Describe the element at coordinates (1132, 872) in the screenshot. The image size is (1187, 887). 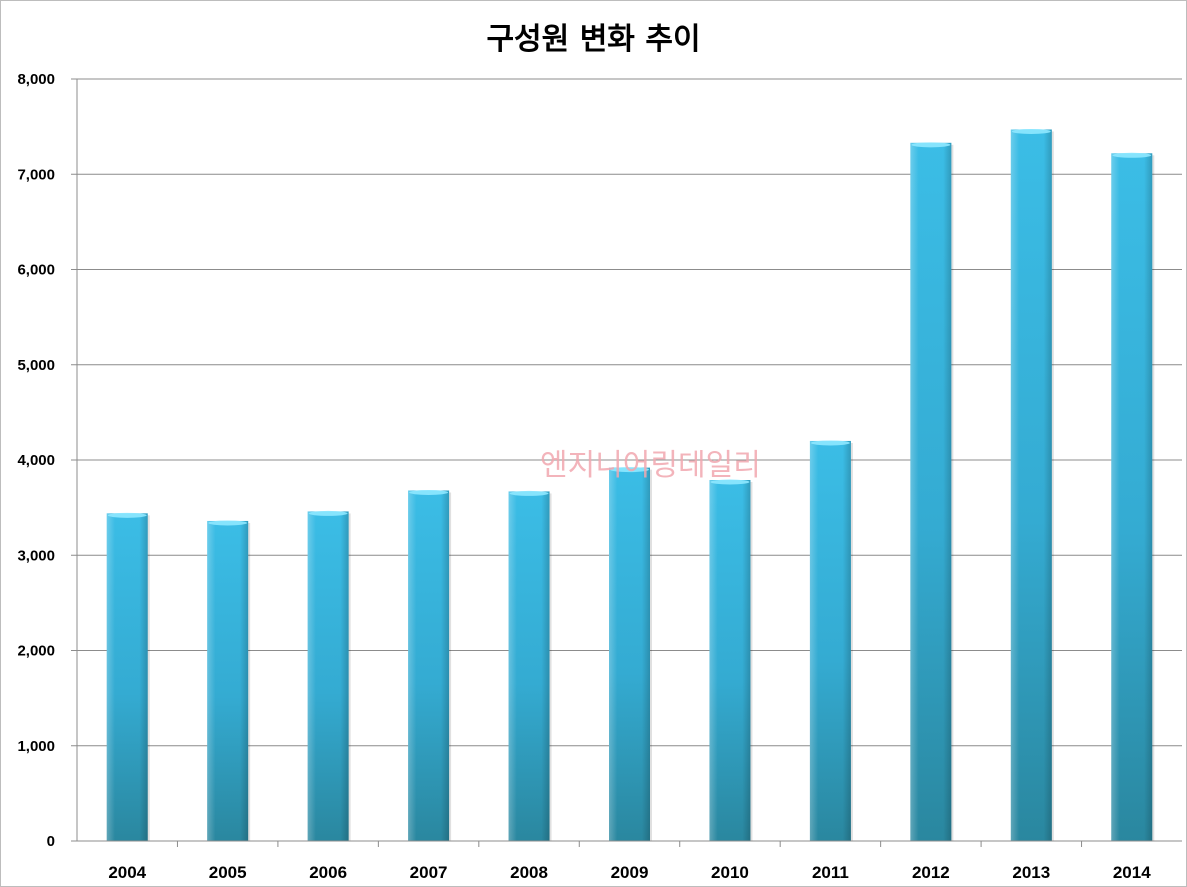
I see `x-tick-label: 2014` at that location.